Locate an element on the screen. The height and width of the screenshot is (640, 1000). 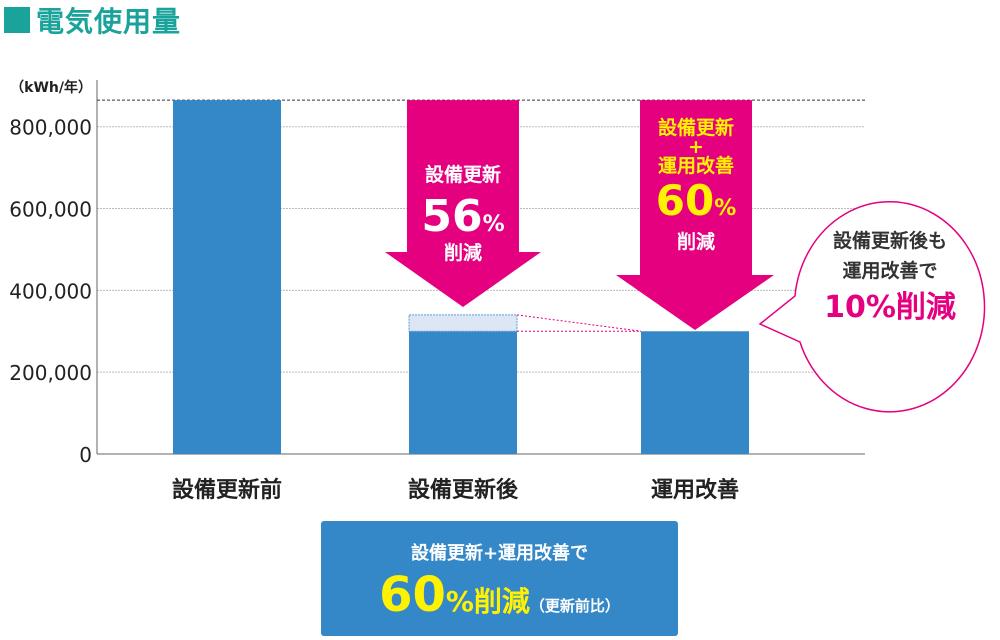
bar-highlight-segment is located at coordinates (463, 323).